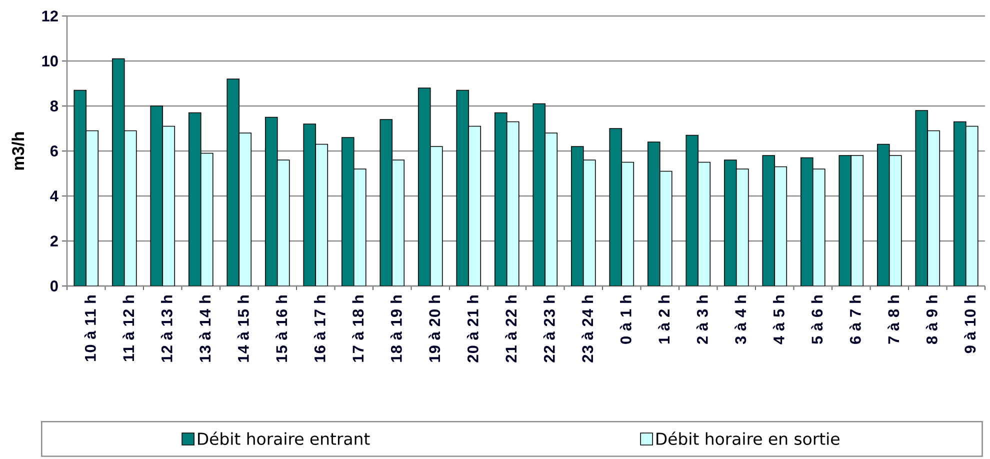 This screenshot has width=990, height=459. Describe the element at coordinates (50, 16) in the screenshot. I see `y-tick-label: 12` at that location.